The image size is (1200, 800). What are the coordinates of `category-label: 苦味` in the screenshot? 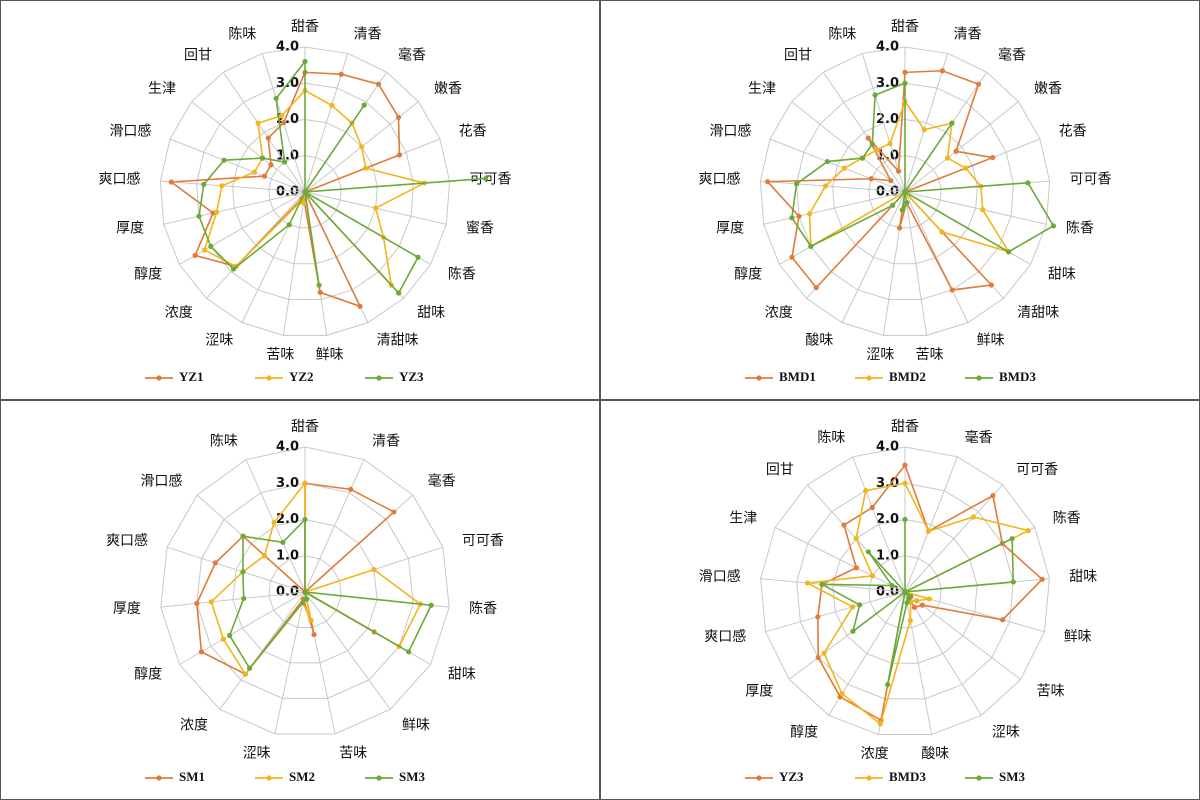 It's located at (930, 355).